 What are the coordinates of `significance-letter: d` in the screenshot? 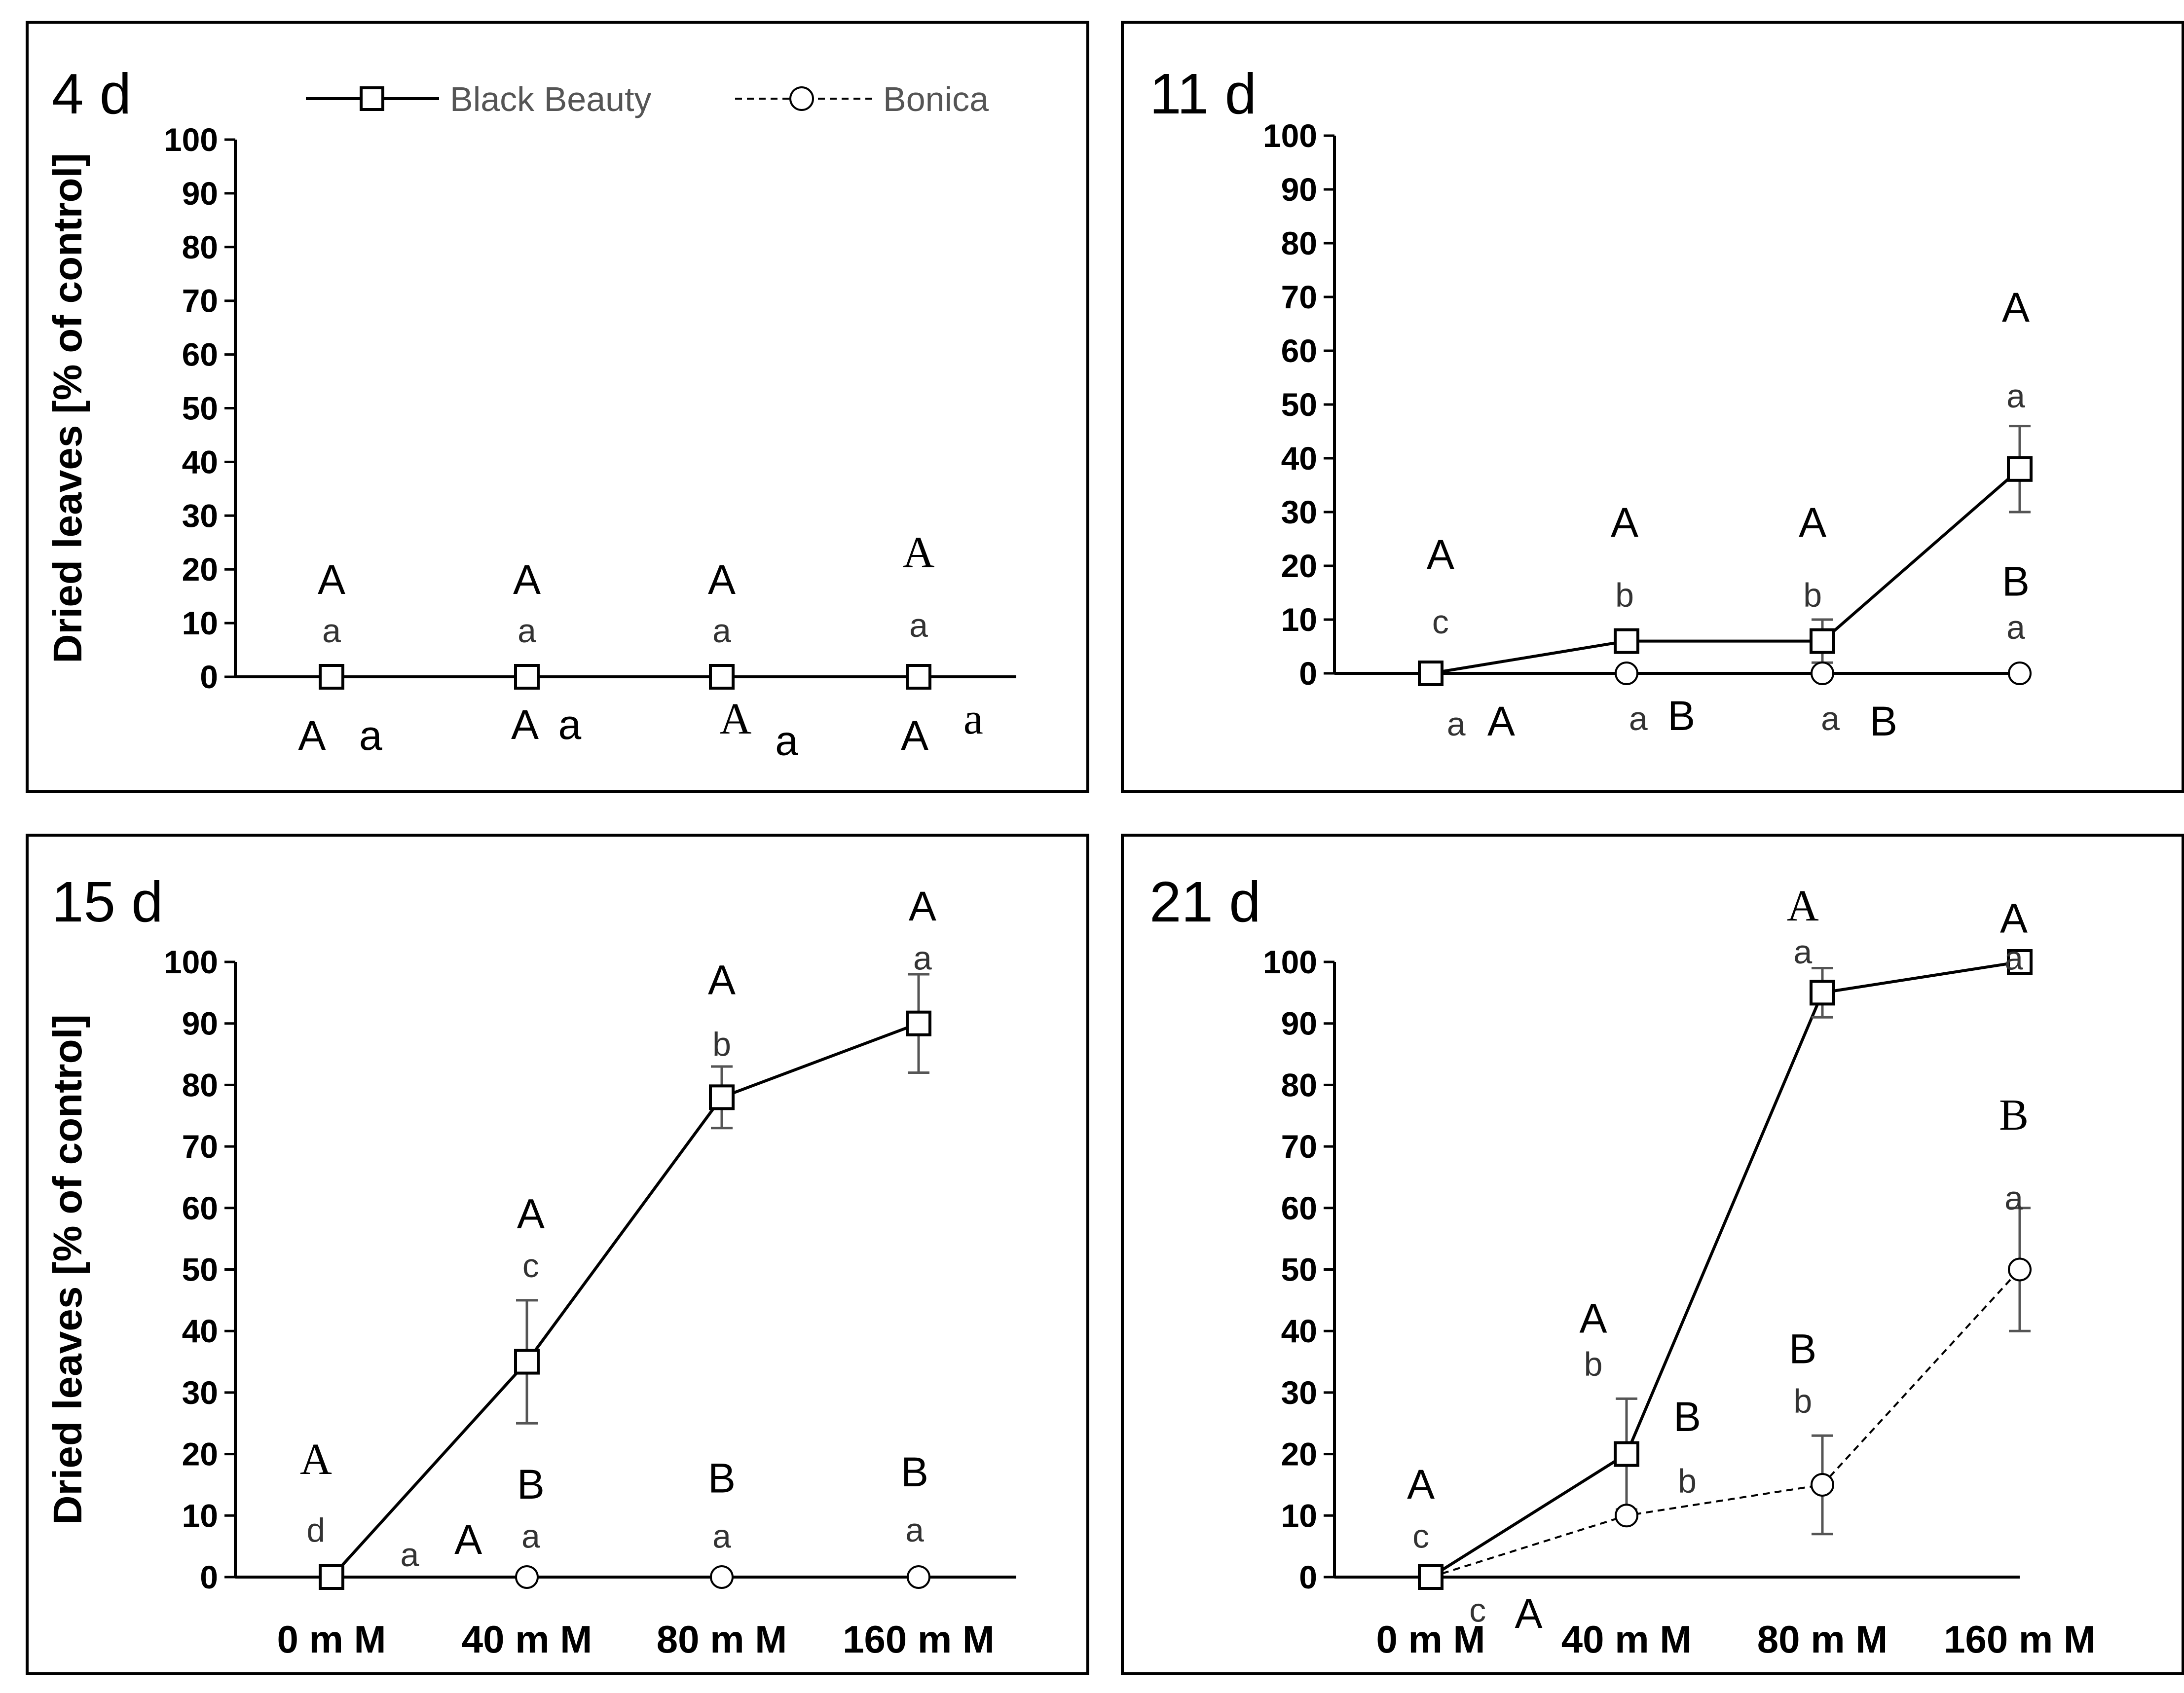 It's located at (315, 1530).